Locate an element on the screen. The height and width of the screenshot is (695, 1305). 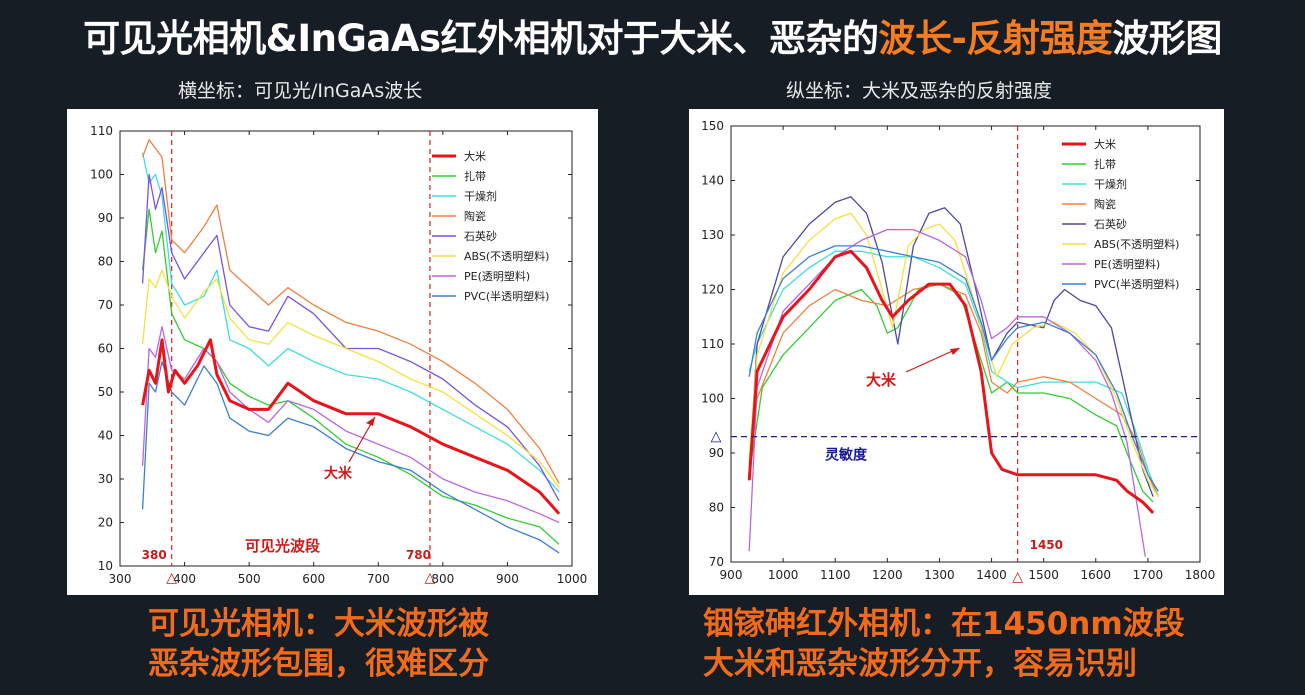
x-tick-label: 1100 is located at coordinates (835, 575).